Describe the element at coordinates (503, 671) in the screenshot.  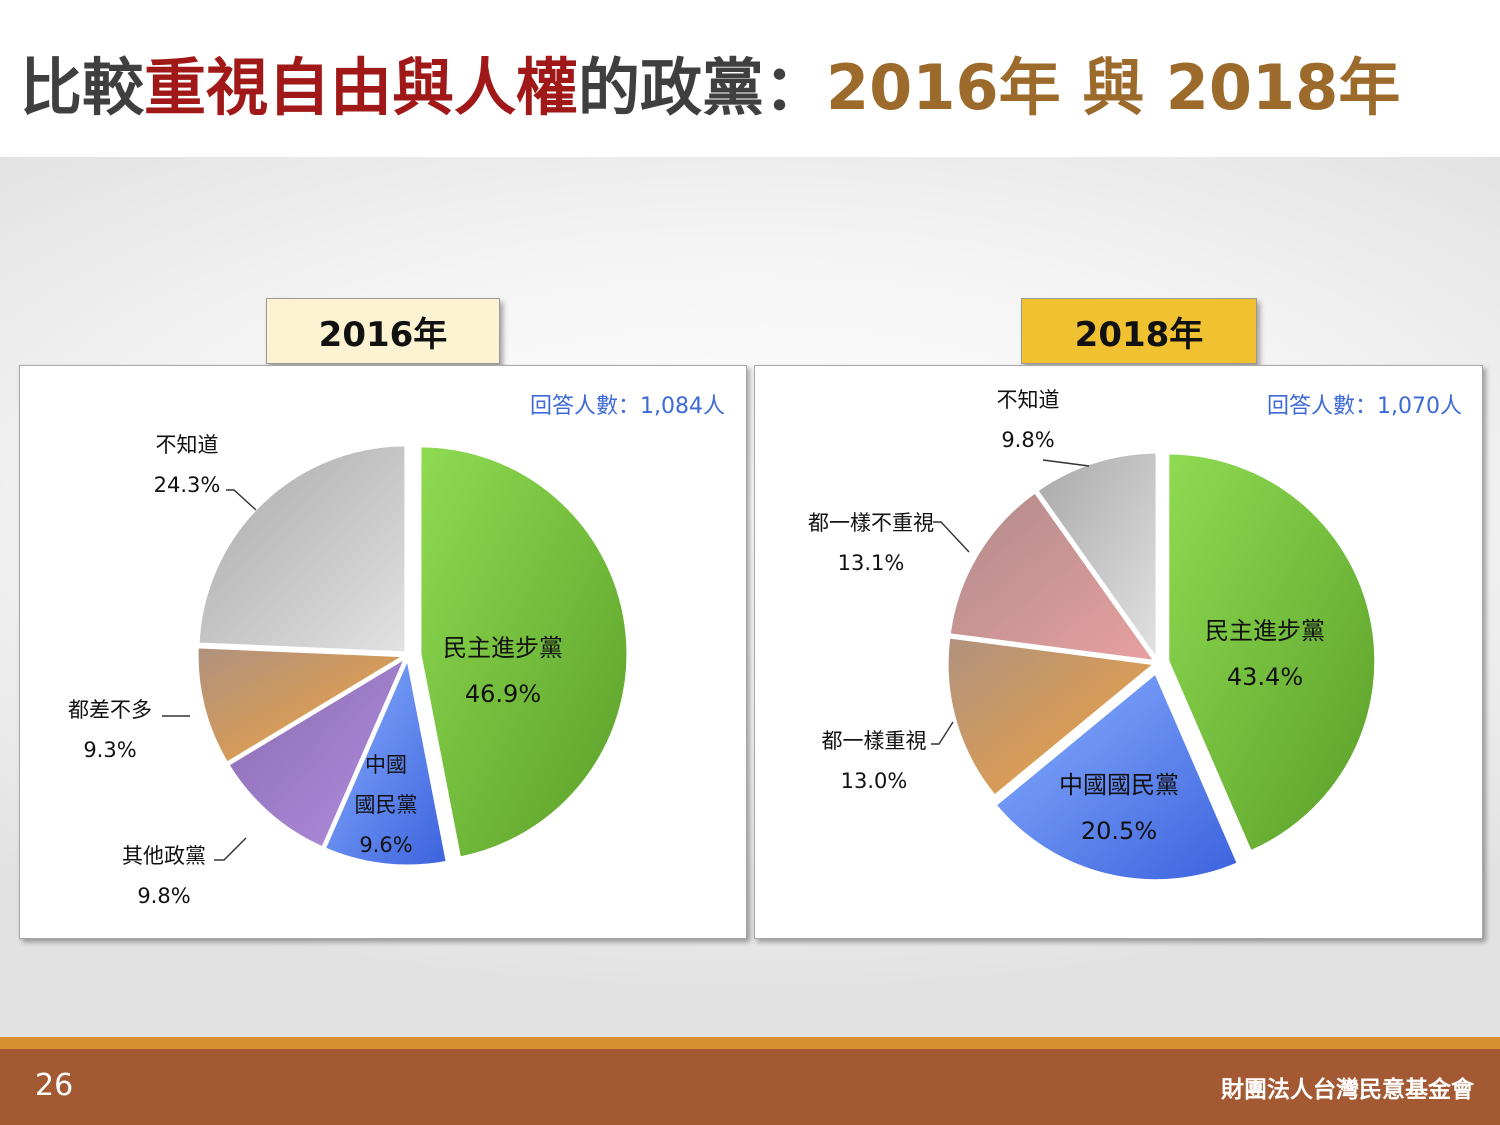
I see `slice-label-2016-dpp: 民主進步黨 46.9%` at that location.